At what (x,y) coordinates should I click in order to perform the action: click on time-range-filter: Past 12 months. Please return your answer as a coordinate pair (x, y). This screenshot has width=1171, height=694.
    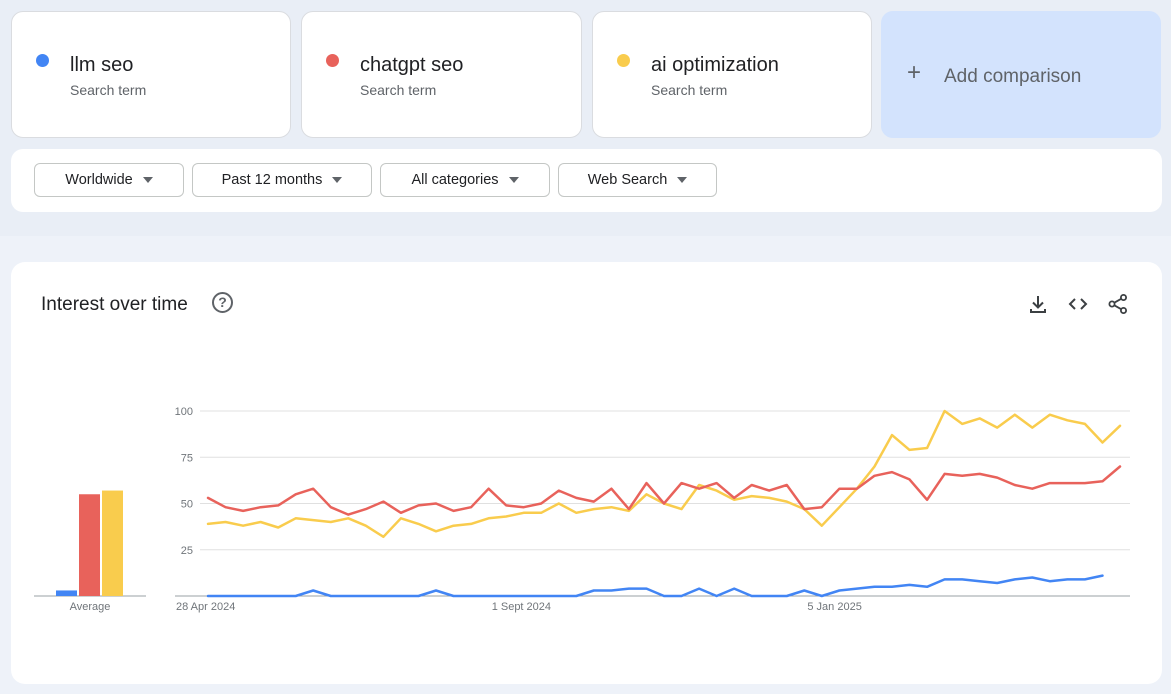
    Looking at the image, I should click on (282, 180).